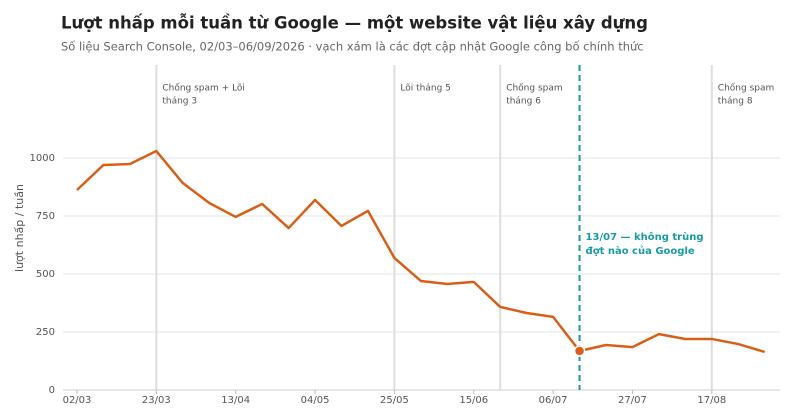 This screenshot has width=800, height=420. Describe the element at coordinates (77, 400) in the screenshot. I see `x-tick-label: 02/03` at that location.